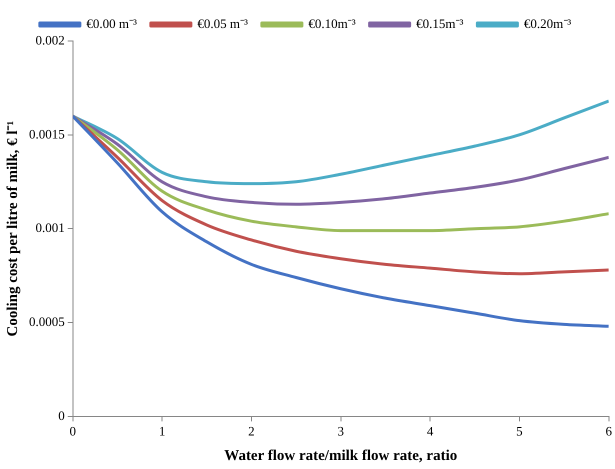 Image resolution: width=615 pixels, height=469 pixels. Describe the element at coordinates (548, 23) in the screenshot. I see `legend-label: €0.20m⁻³` at that location.